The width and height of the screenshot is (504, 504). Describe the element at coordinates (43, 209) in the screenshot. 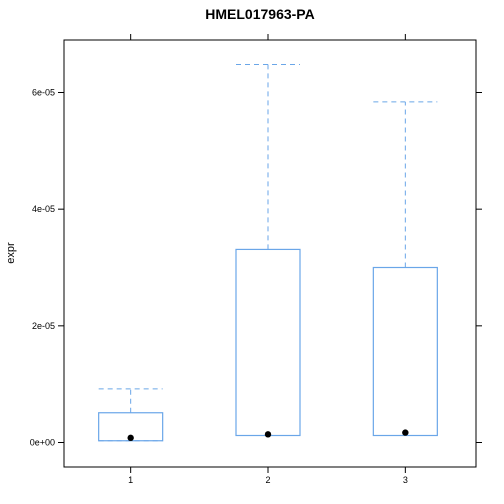

I see `y-tick-label: 4e-05` at that location.